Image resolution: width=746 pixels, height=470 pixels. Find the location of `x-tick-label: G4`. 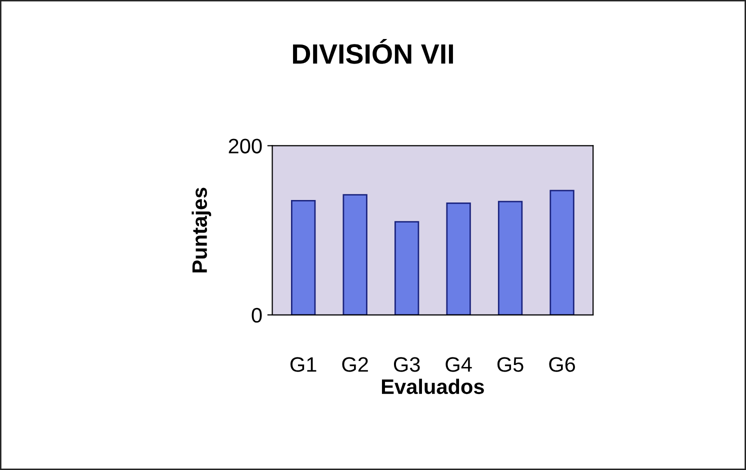

x-tick-label: G4 is located at coordinates (459, 364).